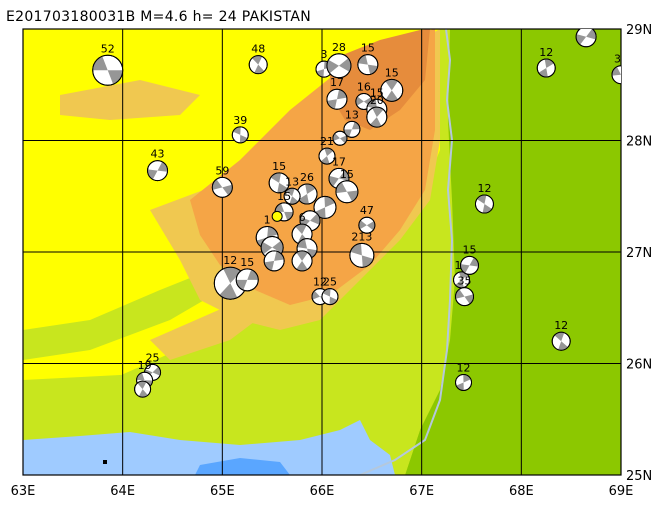  Describe the element at coordinates (621, 491) in the screenshot. I see `lon-tick-label: 69E` at that location.